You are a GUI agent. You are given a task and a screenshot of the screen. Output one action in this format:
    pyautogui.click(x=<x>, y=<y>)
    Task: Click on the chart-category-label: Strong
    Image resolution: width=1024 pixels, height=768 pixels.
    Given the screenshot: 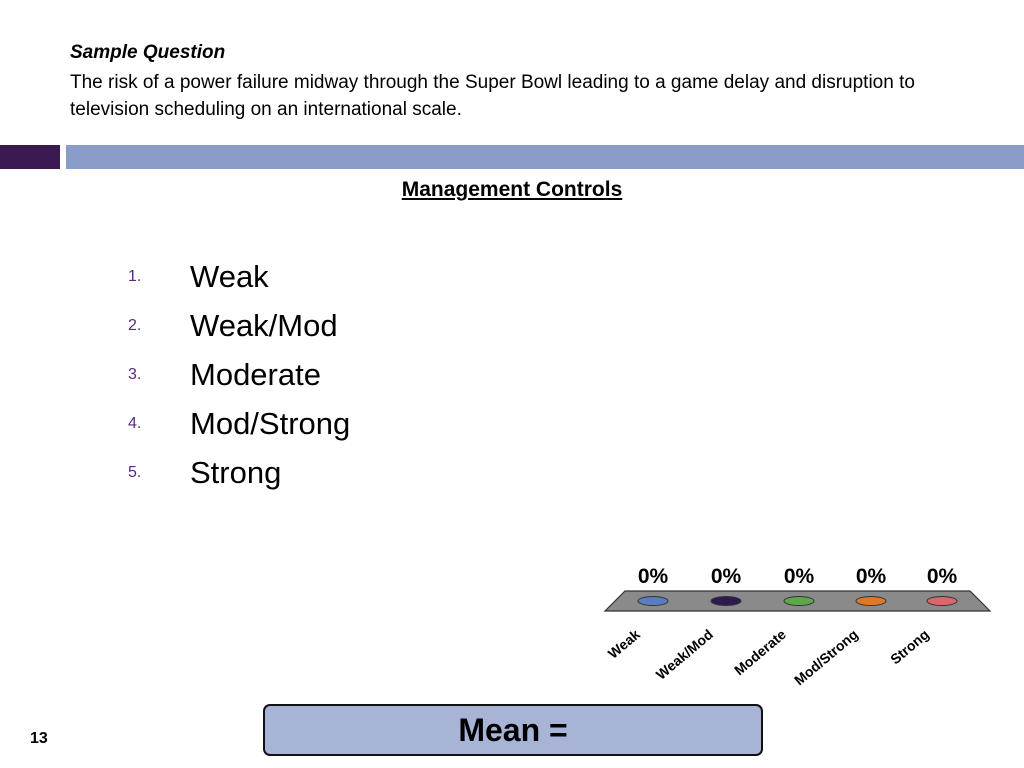 What is the action you would take?
    pyautogui.click(x=909, y=646)
    